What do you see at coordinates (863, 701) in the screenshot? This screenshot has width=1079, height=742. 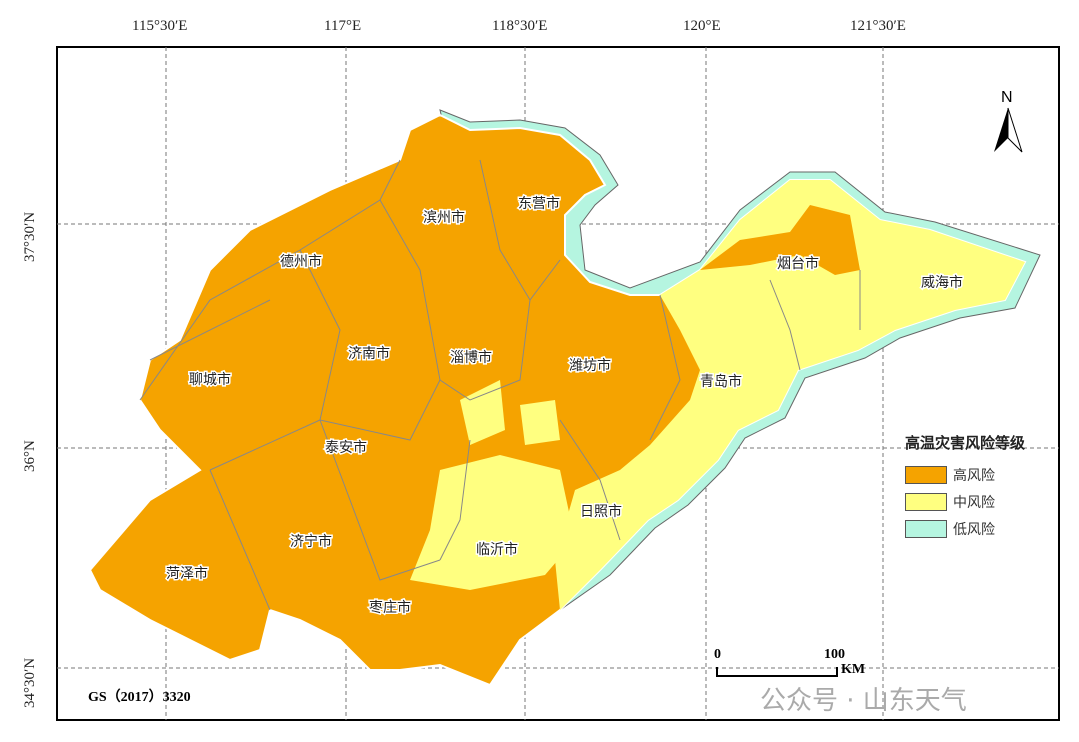 I see `watermark: 公众号 · 山东天气` at bounding box center [863, 701].